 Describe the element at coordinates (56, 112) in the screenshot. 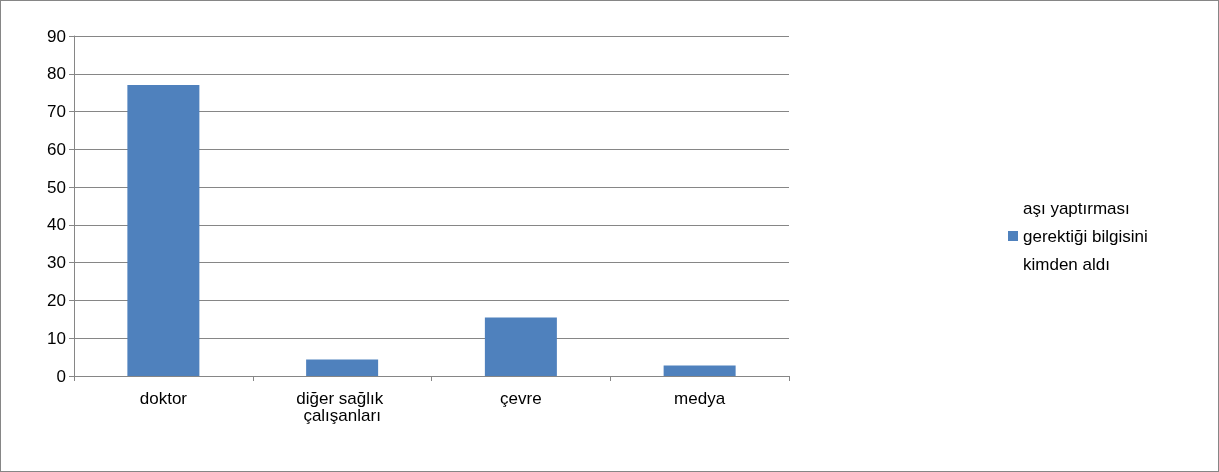

I see `y-tick-label: 70` at that location.